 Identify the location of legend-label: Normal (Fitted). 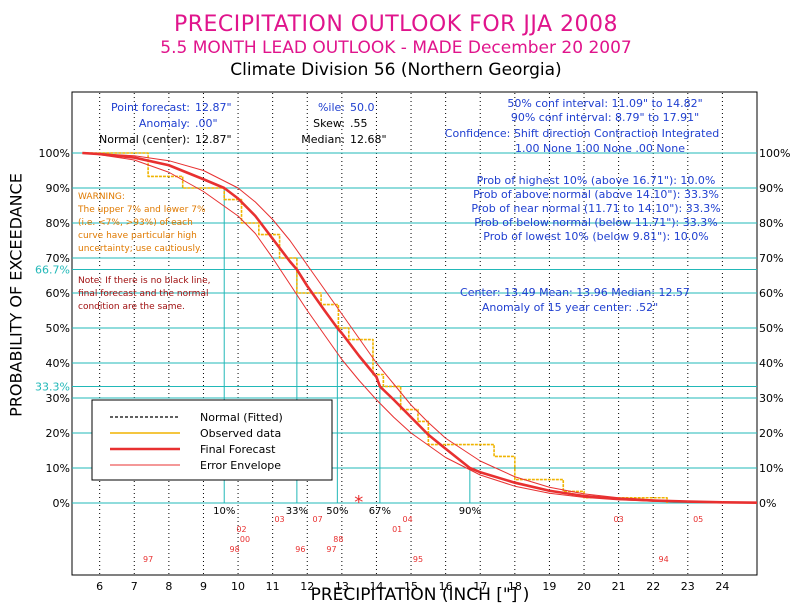
(241, 417).